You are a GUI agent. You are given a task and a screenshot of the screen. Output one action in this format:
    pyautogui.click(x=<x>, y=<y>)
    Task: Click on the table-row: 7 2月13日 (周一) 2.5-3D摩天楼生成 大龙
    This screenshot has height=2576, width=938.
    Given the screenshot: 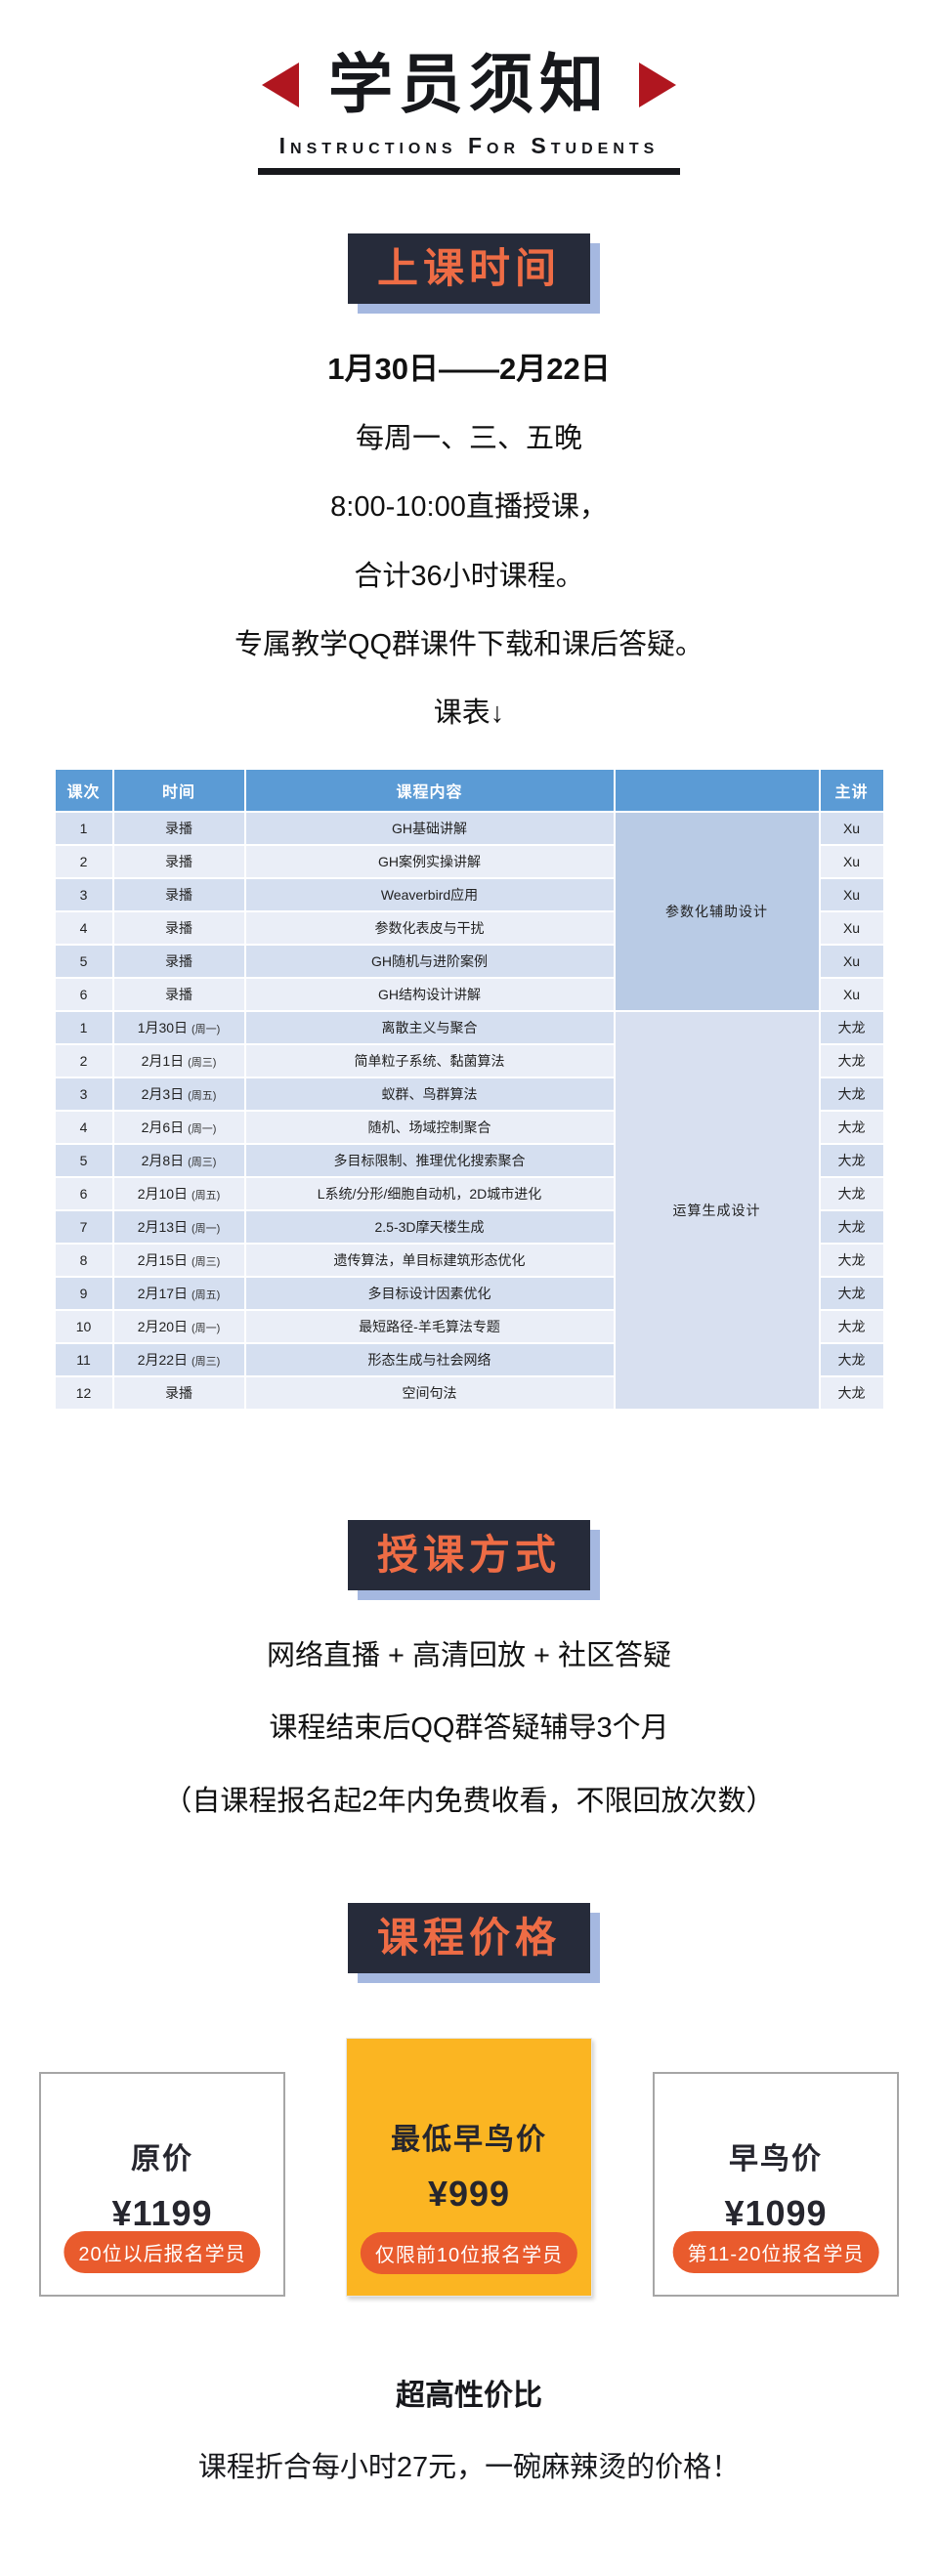 What is the action you would take?
    pyautogui.click(x=469, y=1227)
    